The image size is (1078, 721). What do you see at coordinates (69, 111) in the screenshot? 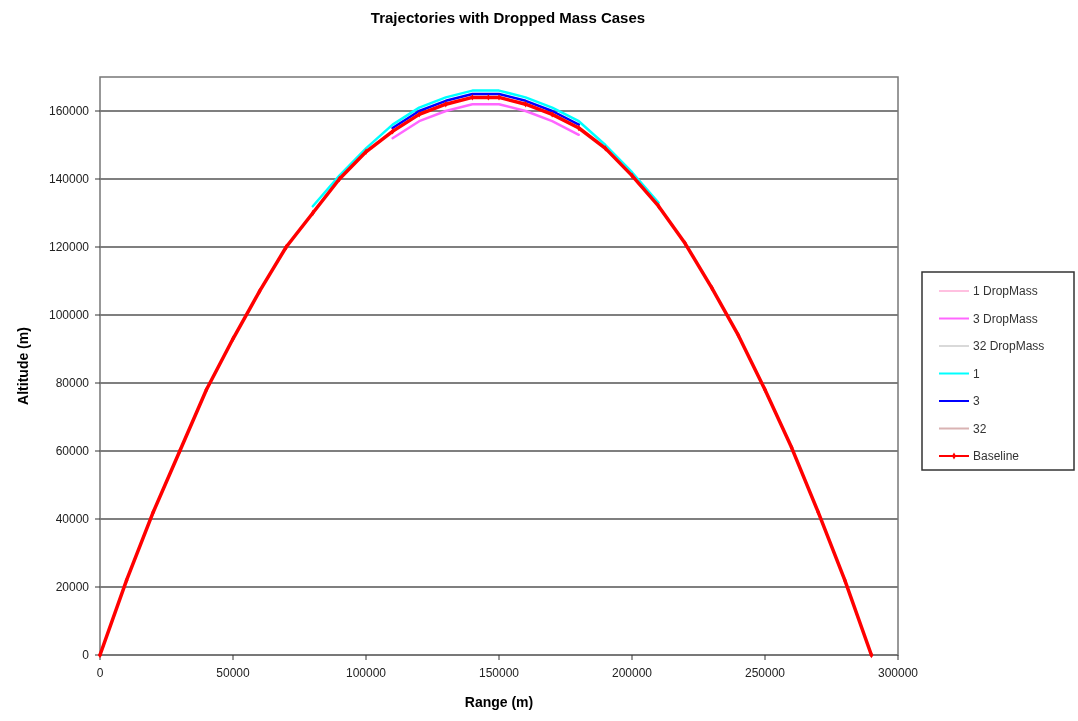
I see `y-tick-label: 160000` at bounding box center [69, 111].